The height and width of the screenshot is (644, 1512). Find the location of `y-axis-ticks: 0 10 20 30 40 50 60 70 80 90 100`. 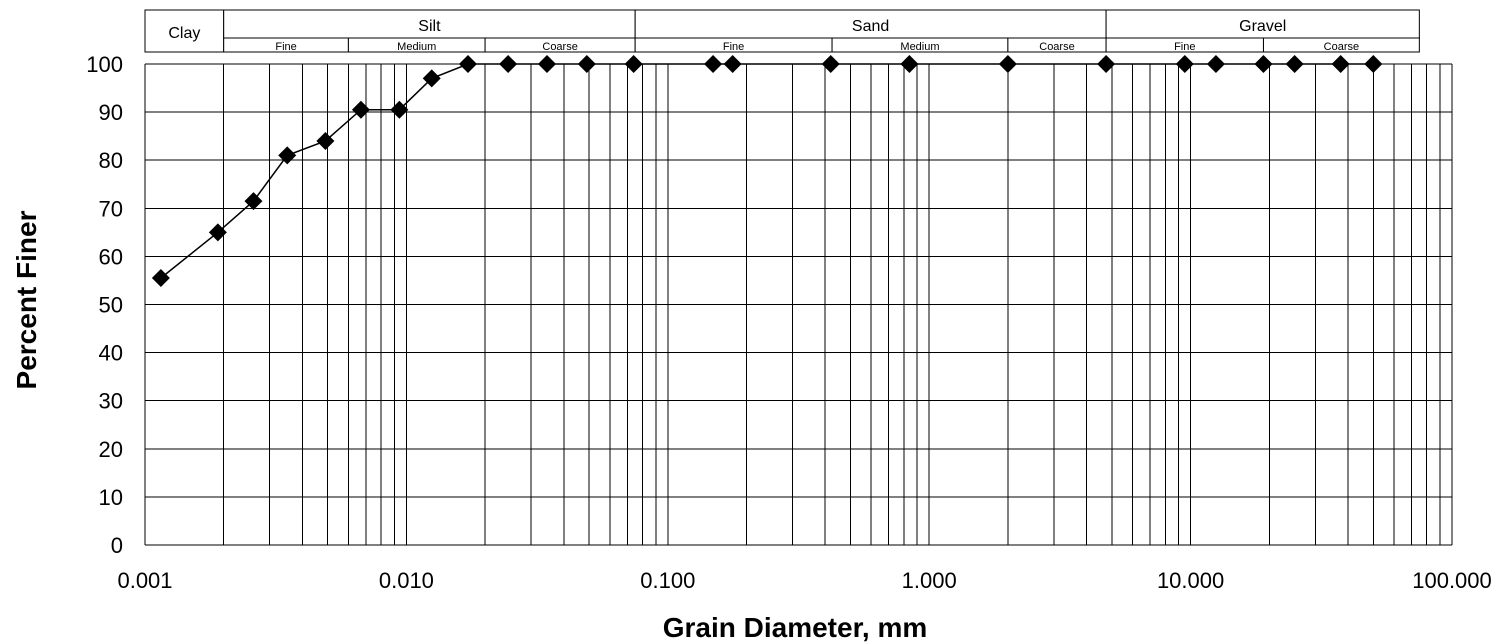

y-axis-ticks: 0 10 20 30 40 50 60 70 80 90 100 is located at coordinates (104, 305).